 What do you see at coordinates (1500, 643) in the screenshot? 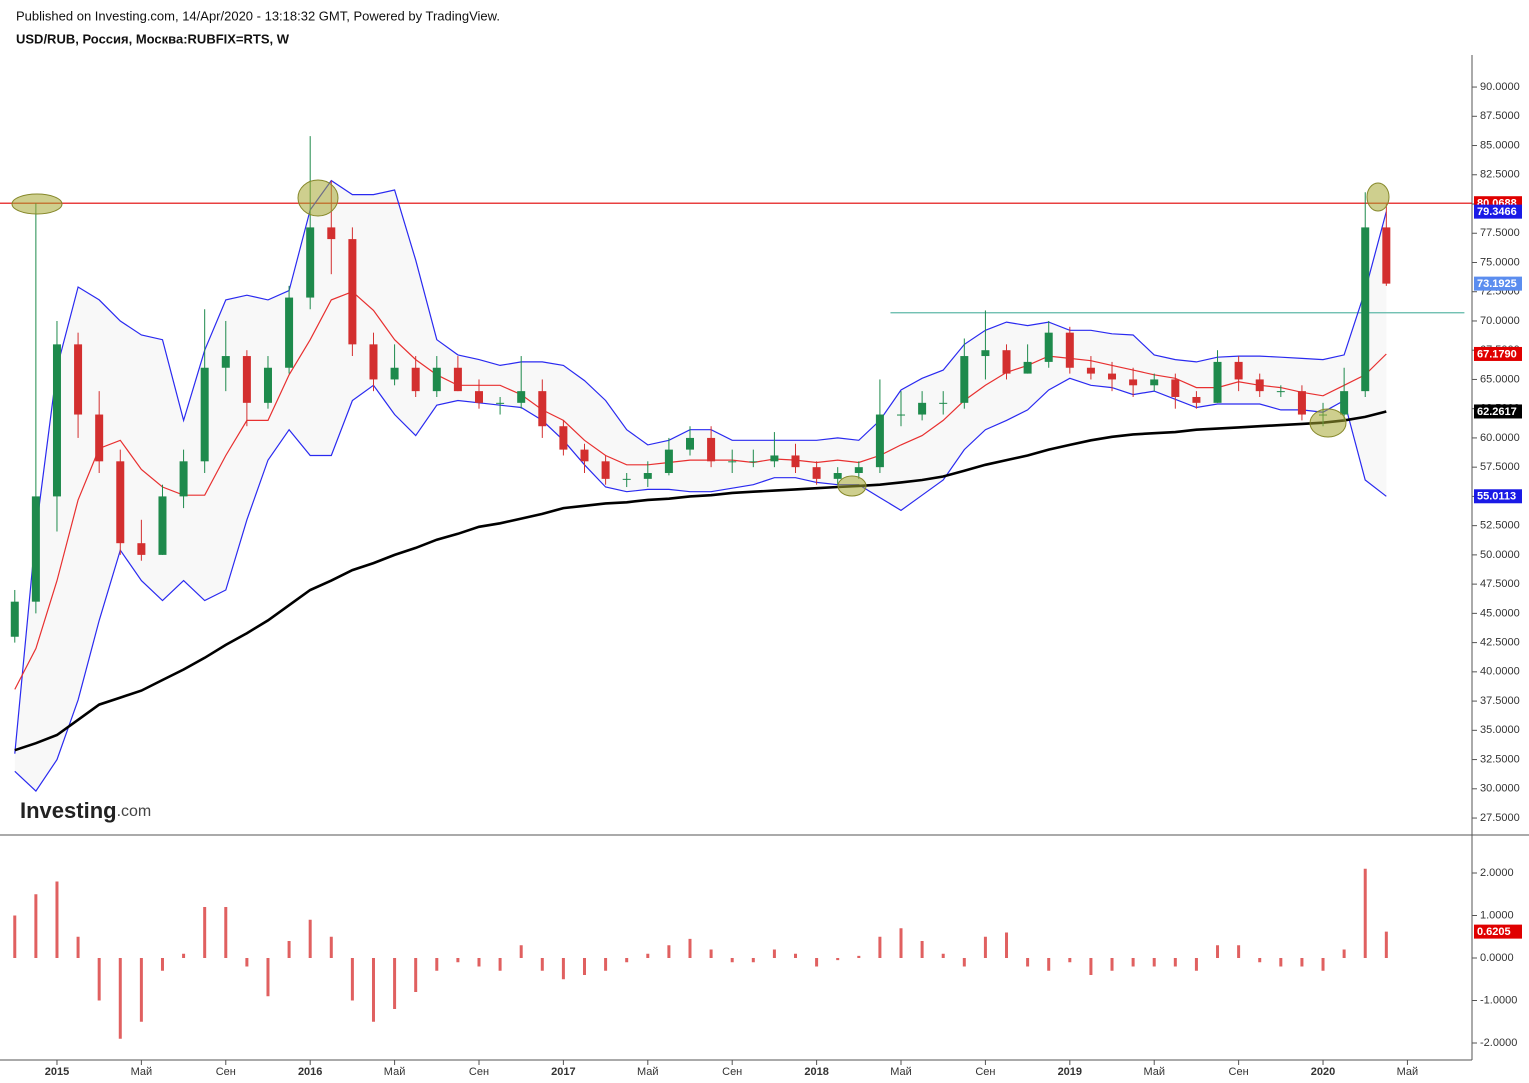
I see `y-tick-label: 42.5000` at bounding box center [1500, 643].